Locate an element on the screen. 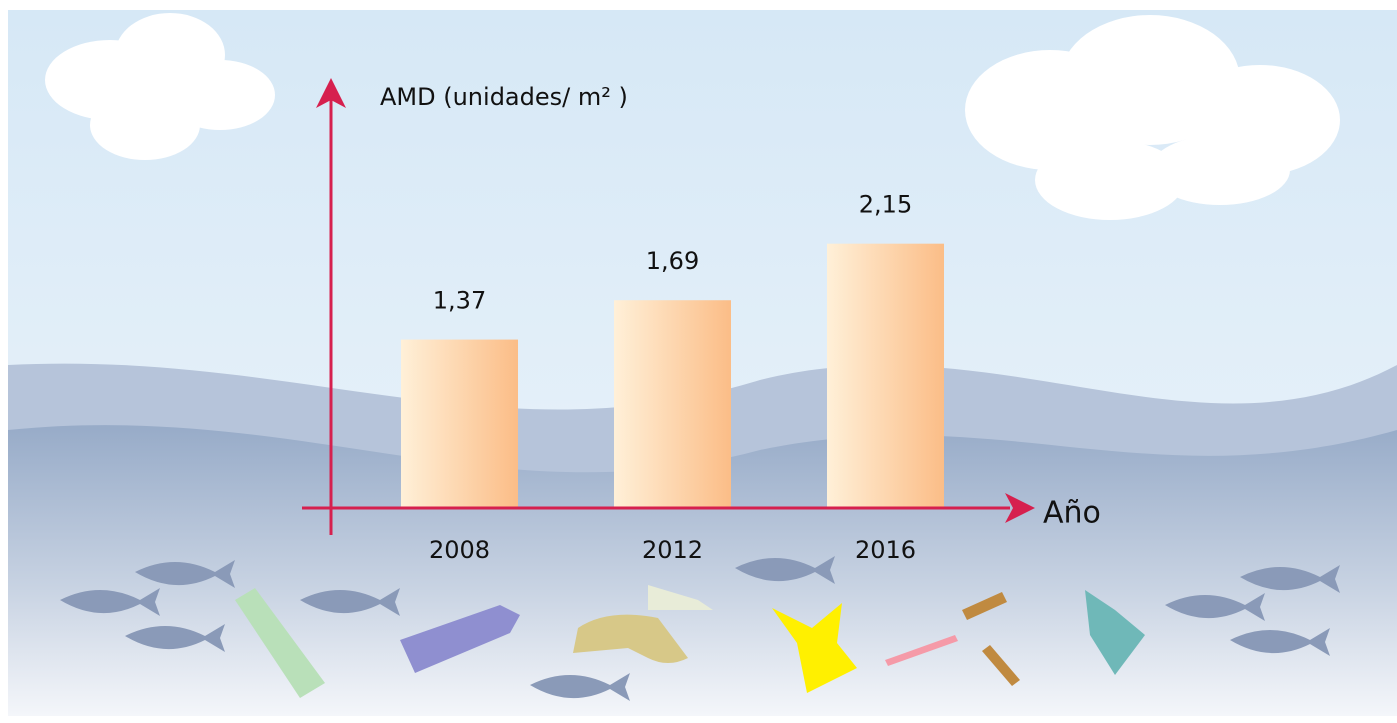  y-axis-label: AMD (unidades/ m² ) is located at coordinates (504, 97).